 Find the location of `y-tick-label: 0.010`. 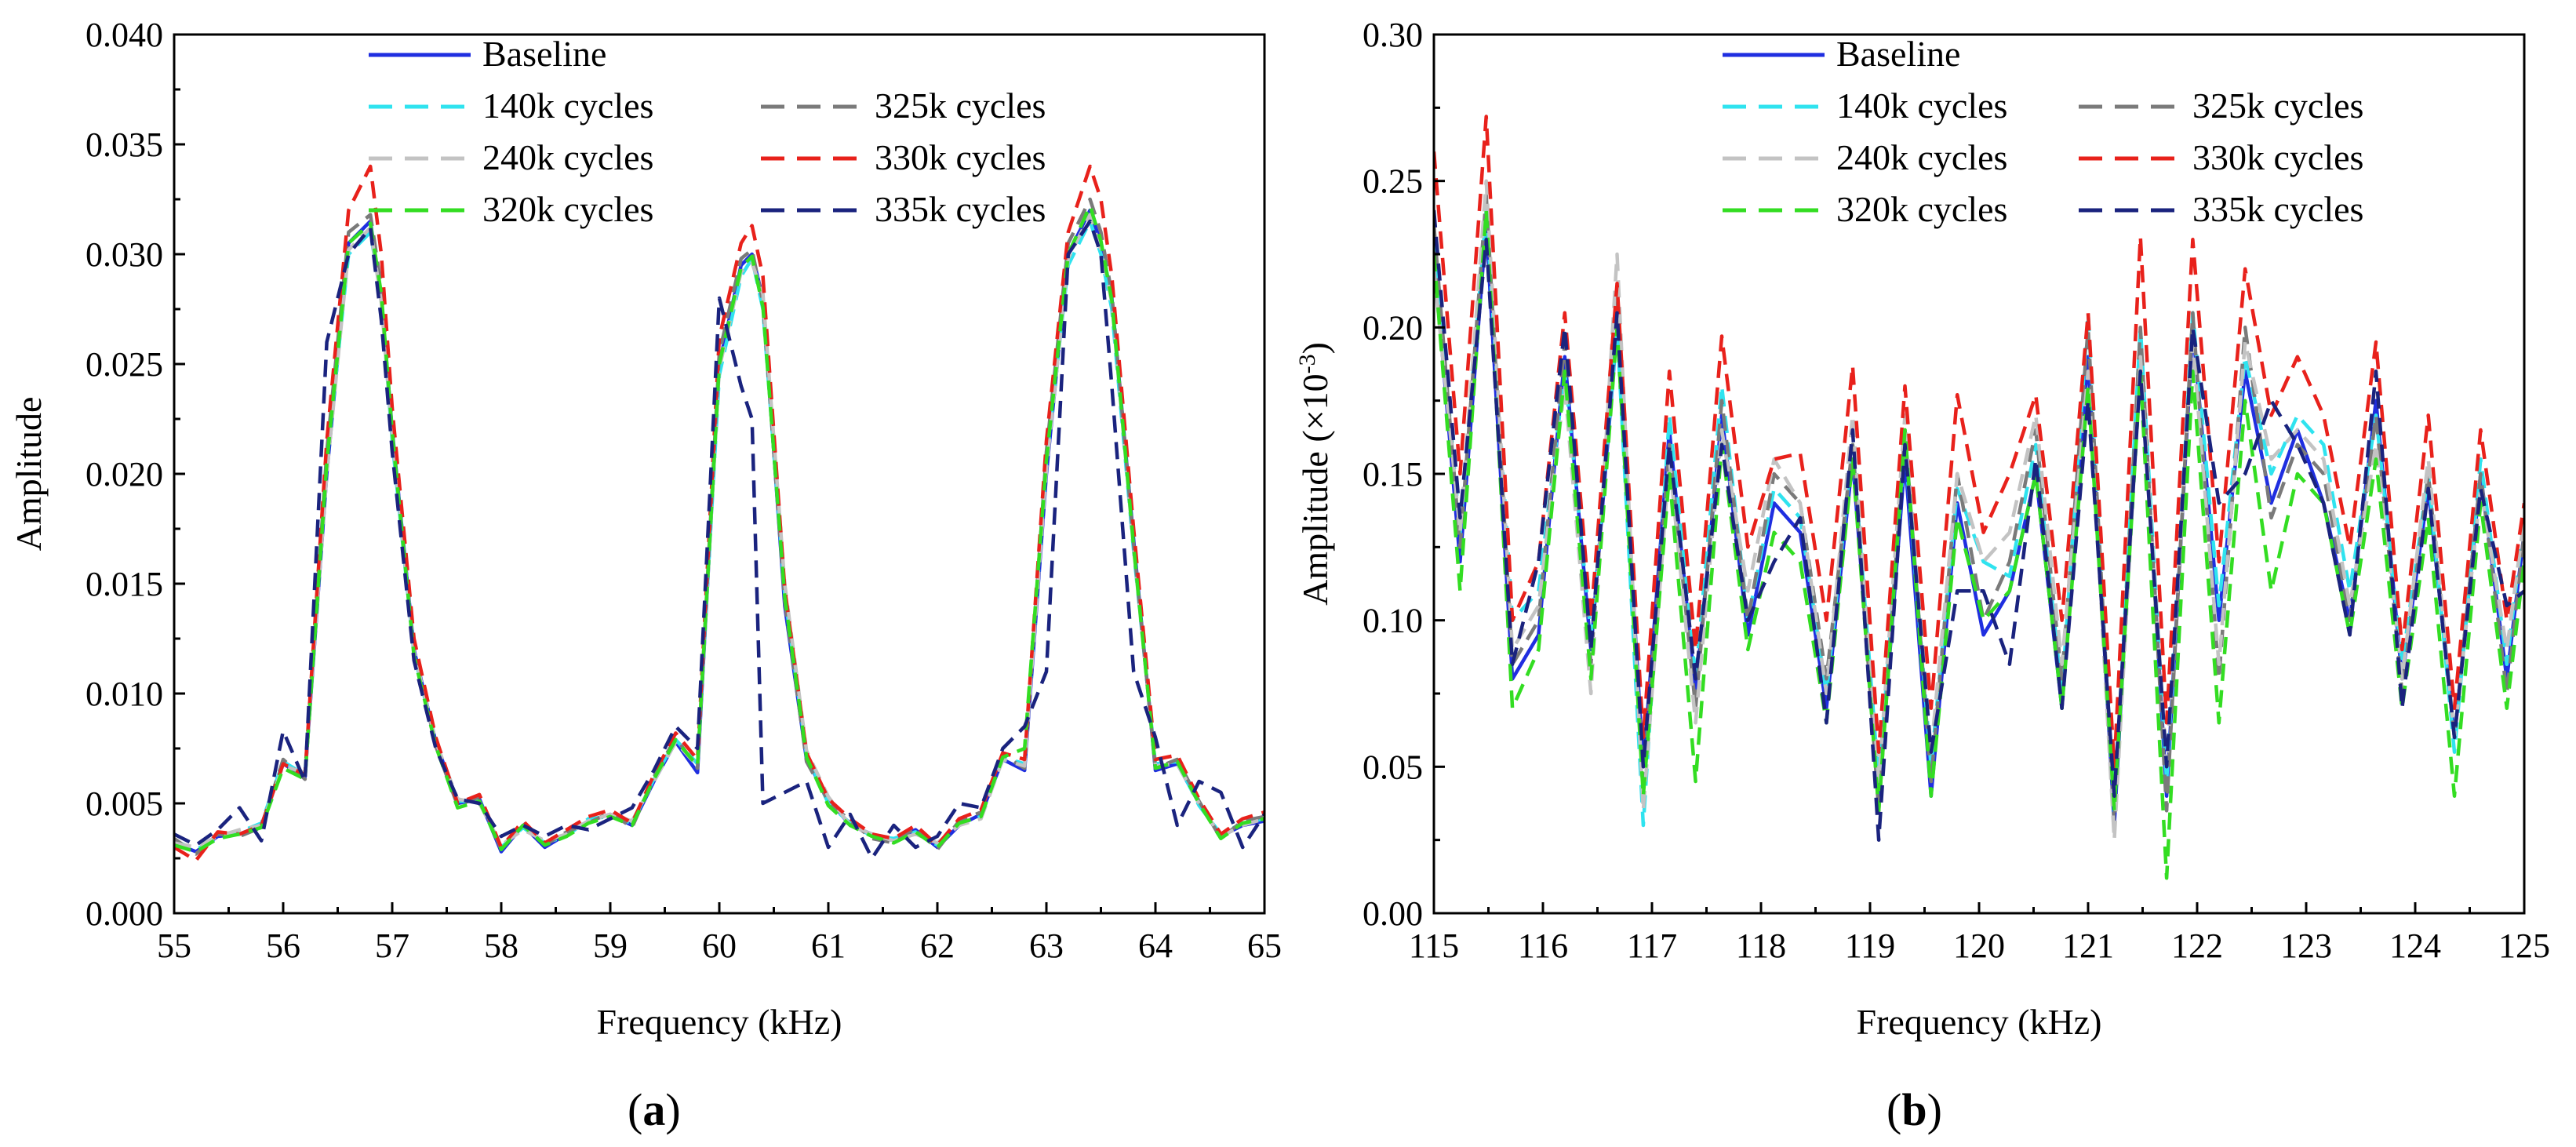

y-tick-label: 0.010 is located at coordinates (124, 694).